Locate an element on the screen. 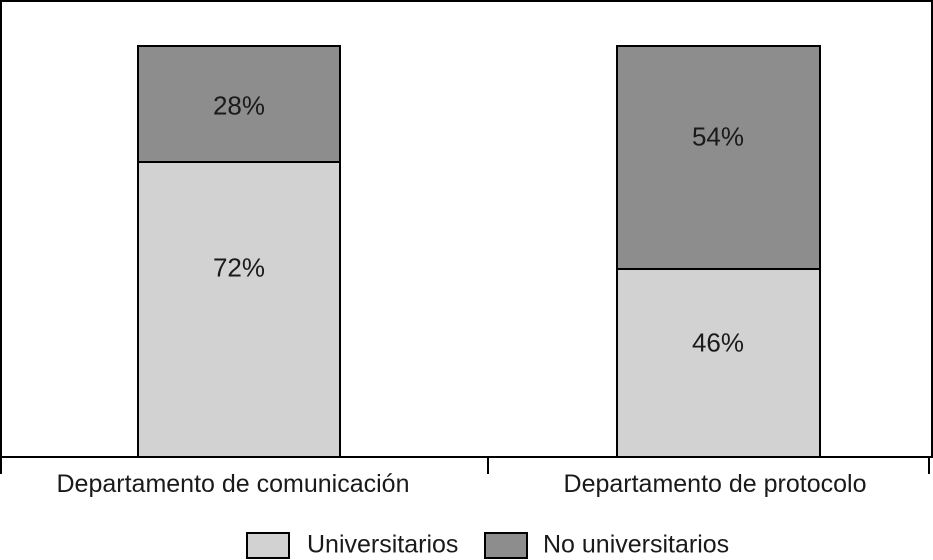  value-label-no-universitarios-protocolo: 54% is located at coordinates (718, 136).